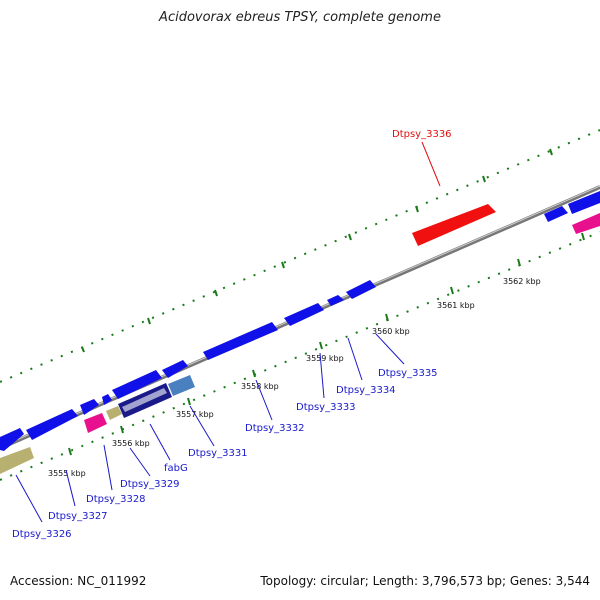 The image size is (600, 600). Describe the element at coordinates (391, 331) in the screenshot. I see `kbp-label: 3560 kbp` at that location.